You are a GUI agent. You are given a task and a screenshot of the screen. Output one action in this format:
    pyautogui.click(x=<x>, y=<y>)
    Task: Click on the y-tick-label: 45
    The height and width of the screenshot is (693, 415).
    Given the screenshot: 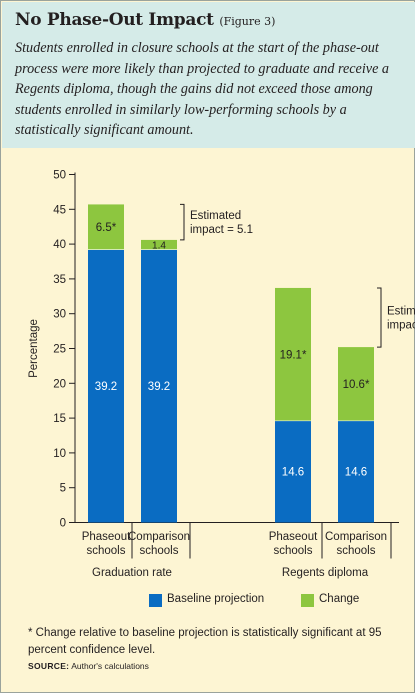 What is the action you would take?
    pyautogui.click(x=59, y=210)
    